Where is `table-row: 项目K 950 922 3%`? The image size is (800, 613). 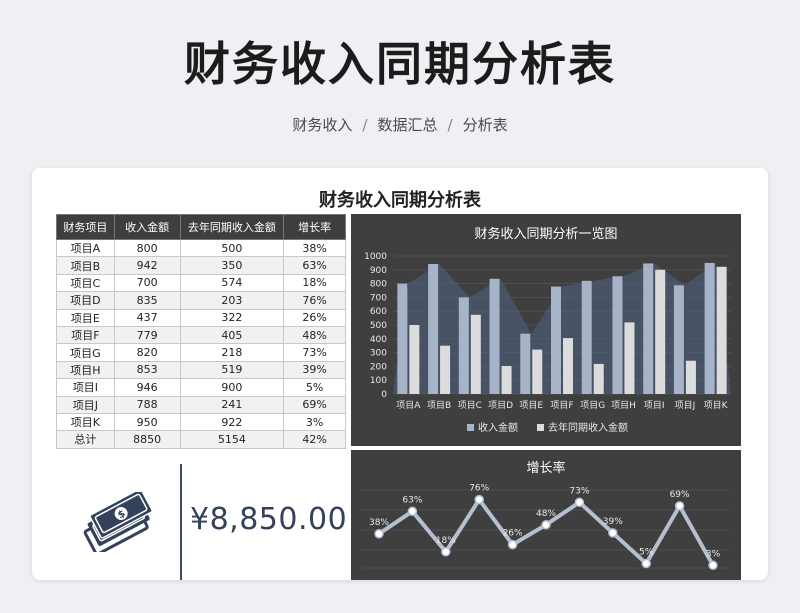
table-row: 项目K 950 922 3% is located at coordinates (201, 422).